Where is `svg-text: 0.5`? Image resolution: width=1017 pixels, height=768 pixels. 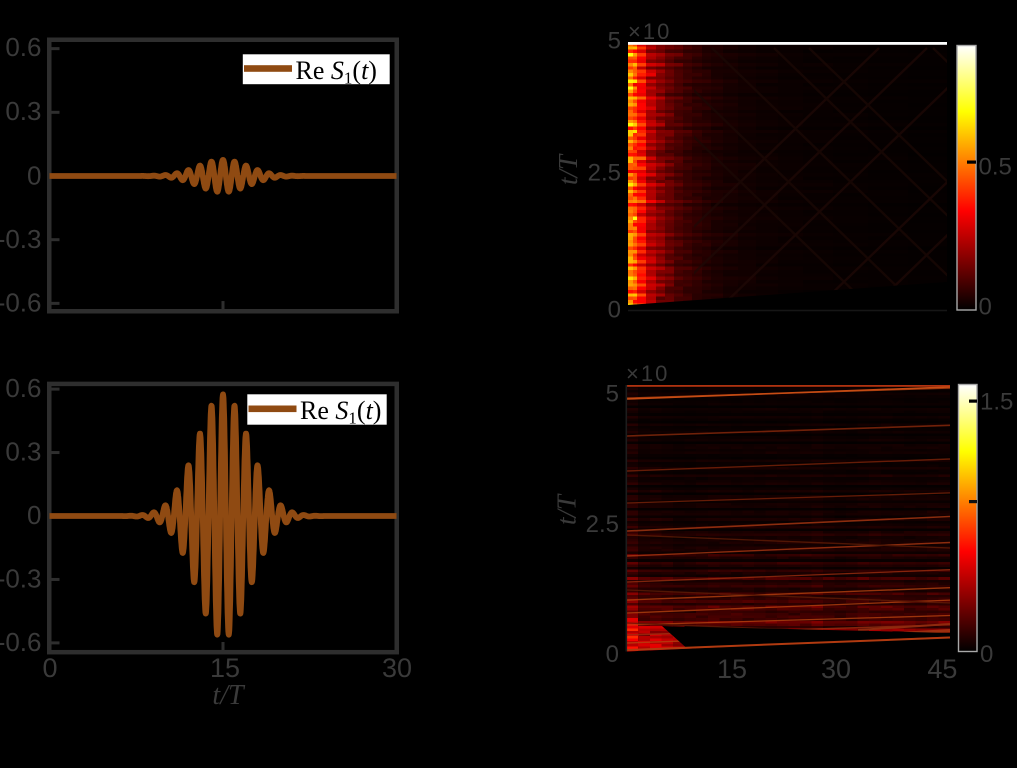 svg-text: 0.5 is located at coordinates (995, 167).